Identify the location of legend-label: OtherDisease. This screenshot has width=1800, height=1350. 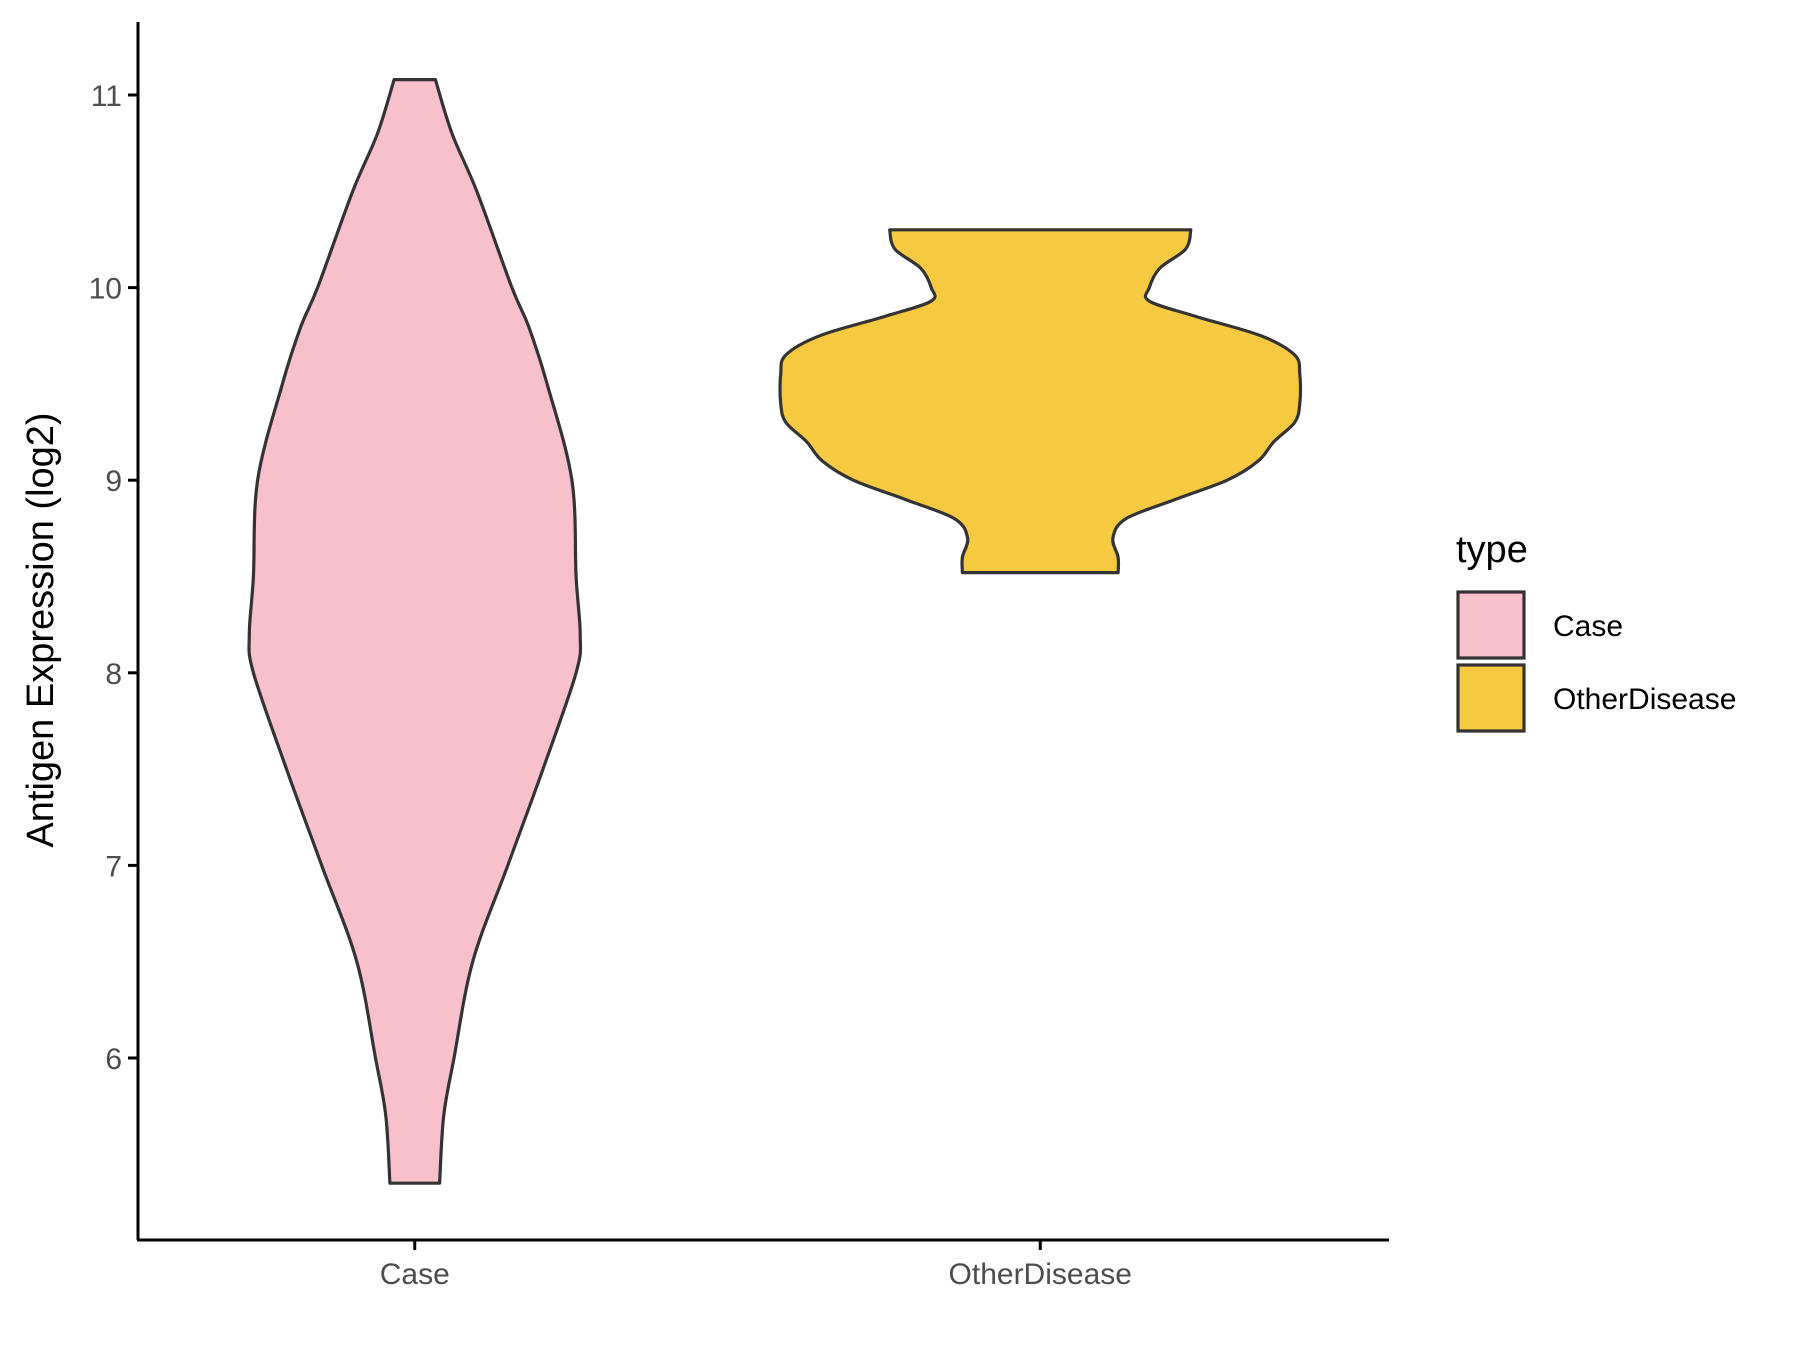
(1644, 699).